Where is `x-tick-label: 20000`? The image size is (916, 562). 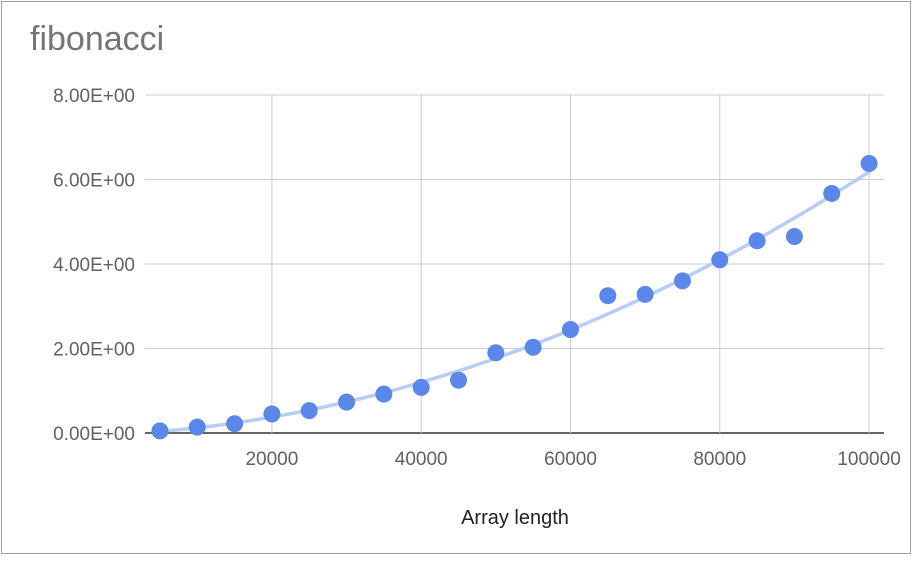 x-tick-label: 20000 is located at coordinates (271, 459).